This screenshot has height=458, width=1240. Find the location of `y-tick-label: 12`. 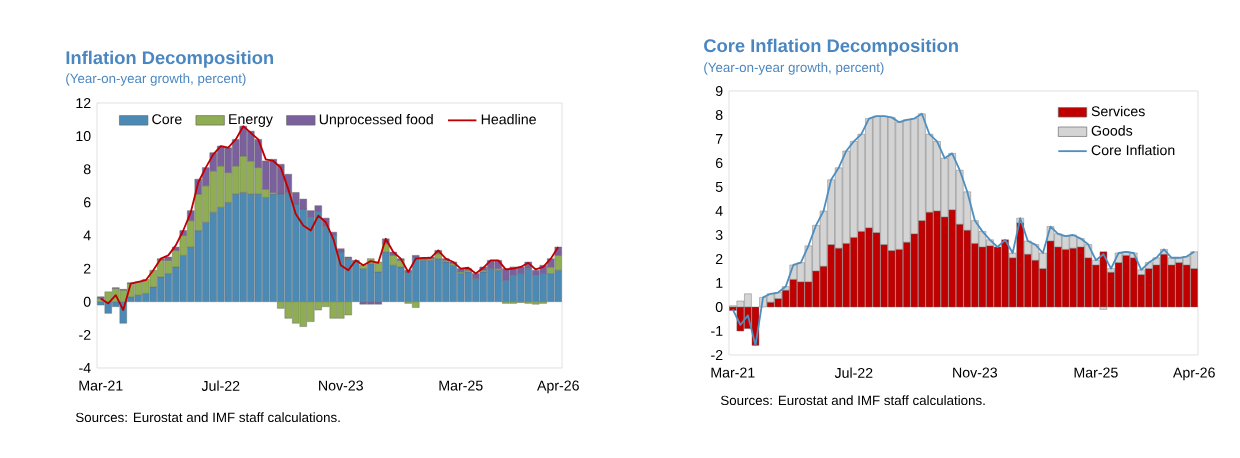

y-tick-label: 12 is located at coordinates (83, 103).